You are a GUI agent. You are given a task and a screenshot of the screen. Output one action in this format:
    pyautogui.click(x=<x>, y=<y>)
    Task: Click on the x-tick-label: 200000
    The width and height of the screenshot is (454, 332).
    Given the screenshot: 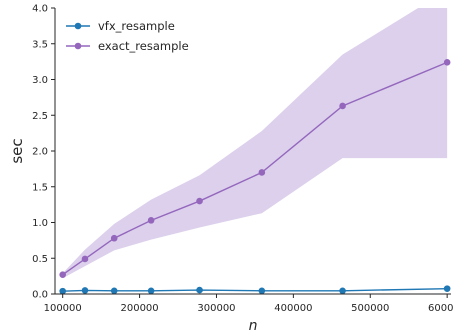 What is the action you would take?
    pyautogui.click(x=139, y=308)
    